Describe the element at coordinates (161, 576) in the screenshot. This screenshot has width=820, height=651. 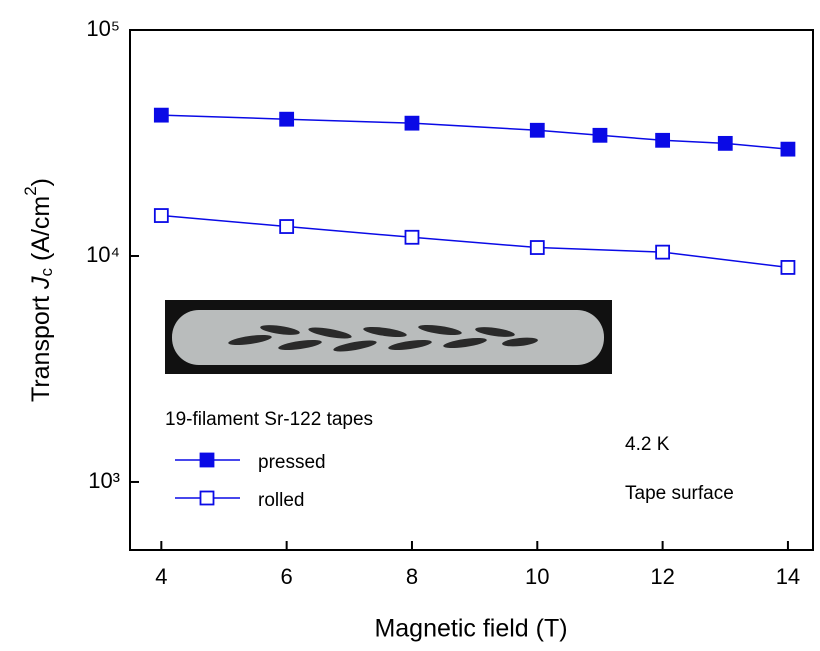
I see `x-tick-label: 4` at that location.